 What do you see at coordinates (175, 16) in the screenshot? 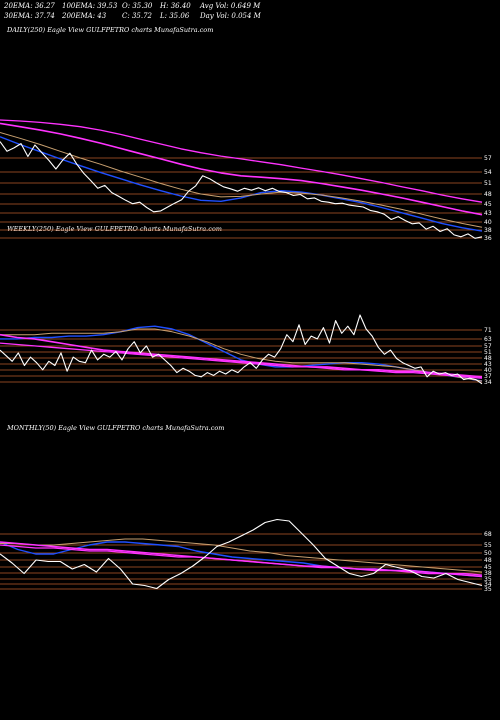
I see `header-low: L: 35.06` at bounding box center [175, 16].